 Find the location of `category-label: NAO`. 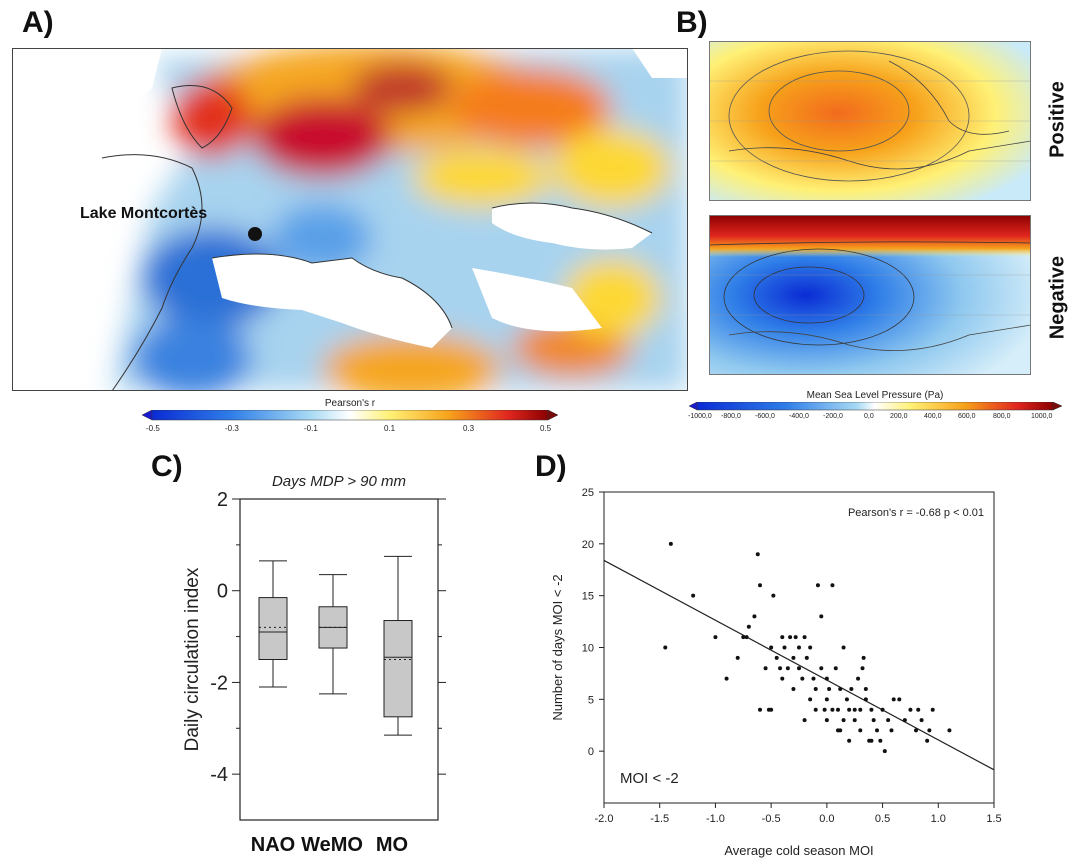

category-label: NAO is located at coordinates (273, 845).